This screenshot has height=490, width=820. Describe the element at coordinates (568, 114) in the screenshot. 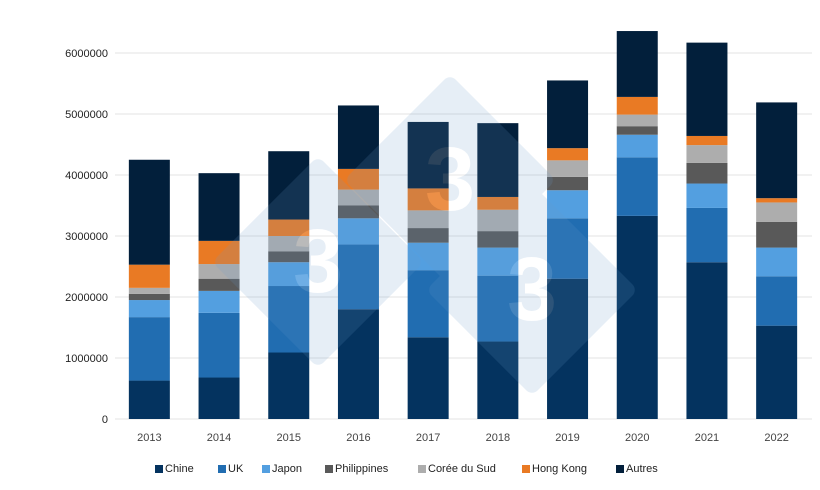

I see `bar-segment-autres-2019` at that location.